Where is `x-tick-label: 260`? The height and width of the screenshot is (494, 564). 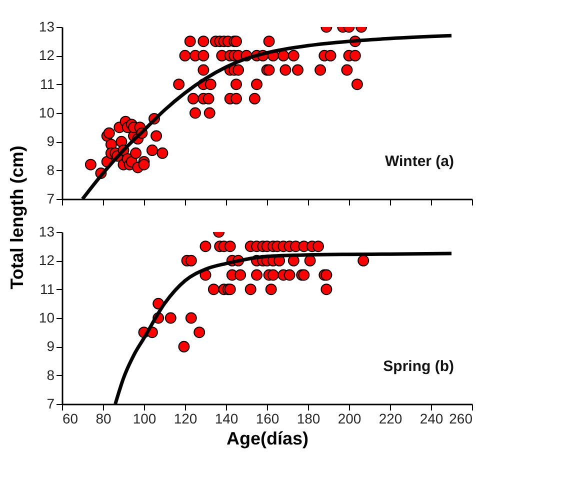
x-tick-label: 260 is located at coordinates (461, 418).